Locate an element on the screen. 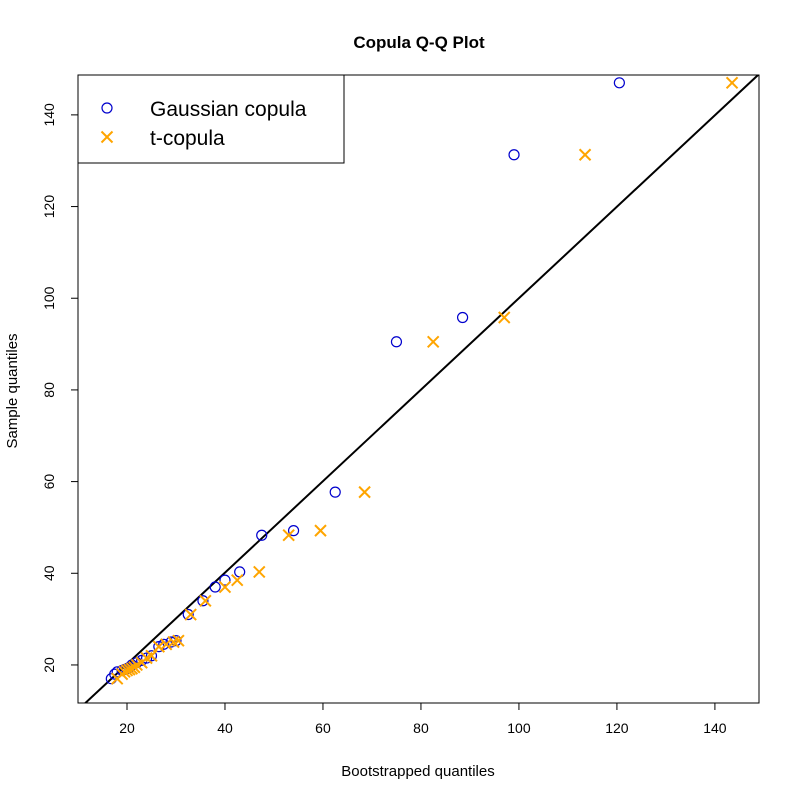 The height and width of the screenshot is (800, 800). x-axis-label: Bootstrapped quantiles is located at coordinates (417, 771).